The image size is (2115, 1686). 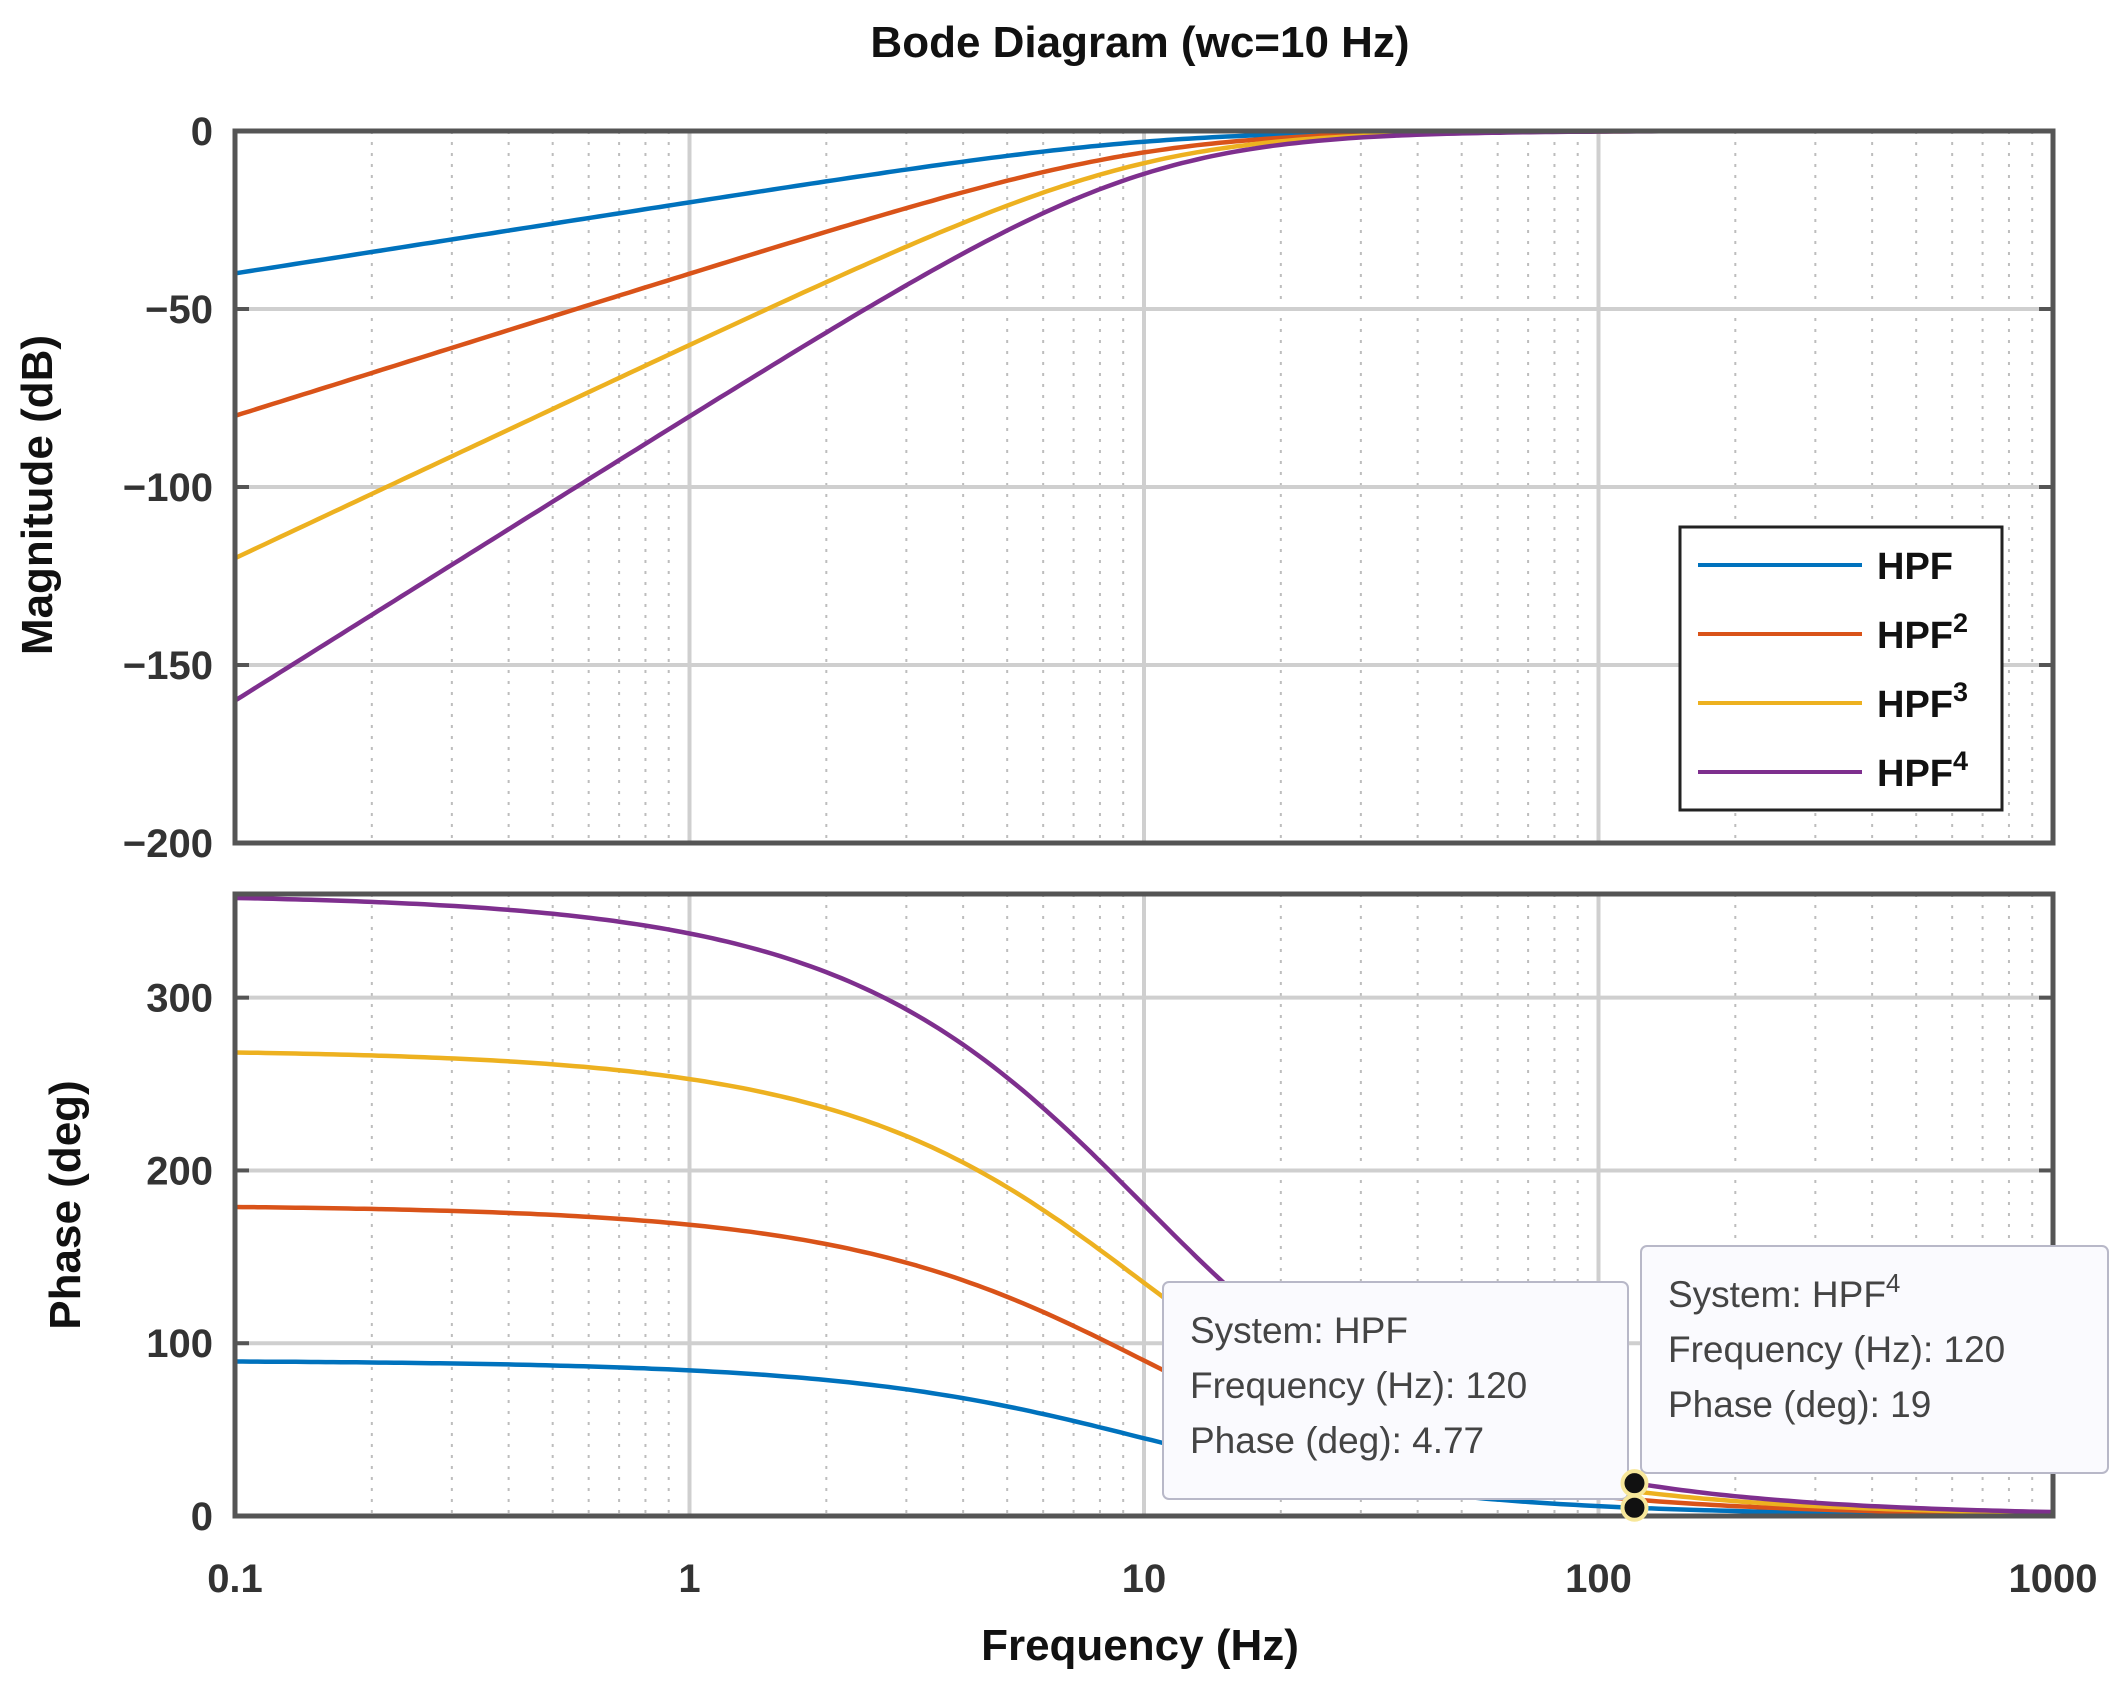 I want to click on legend-label-superscript: 4, so click(x=1960, y=761).